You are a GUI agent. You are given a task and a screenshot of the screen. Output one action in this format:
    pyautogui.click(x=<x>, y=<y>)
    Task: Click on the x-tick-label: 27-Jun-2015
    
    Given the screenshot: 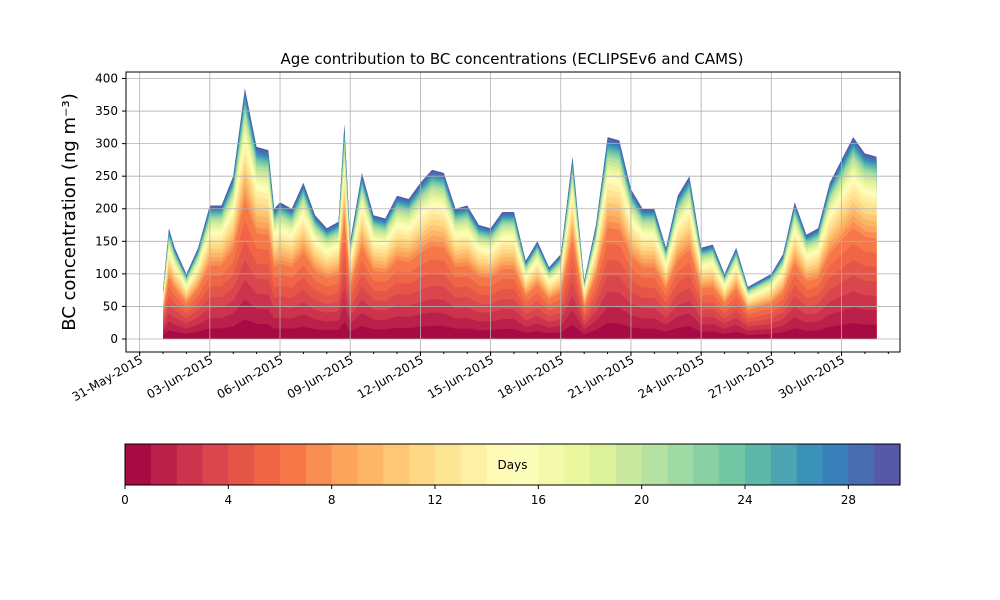 What is the action you would take?
    pyautogui.click(x=741, y=376)
    